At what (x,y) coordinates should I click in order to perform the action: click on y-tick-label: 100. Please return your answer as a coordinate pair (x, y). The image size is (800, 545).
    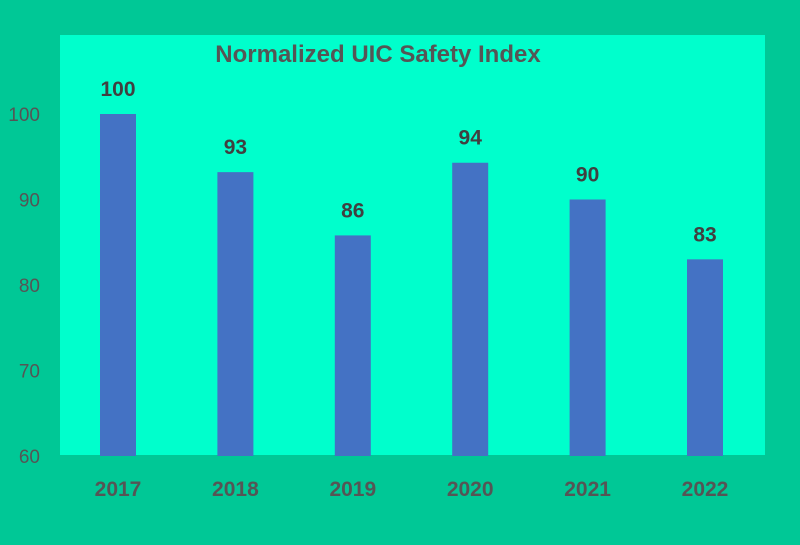
    Looking at the image, I should click on (24, 115).